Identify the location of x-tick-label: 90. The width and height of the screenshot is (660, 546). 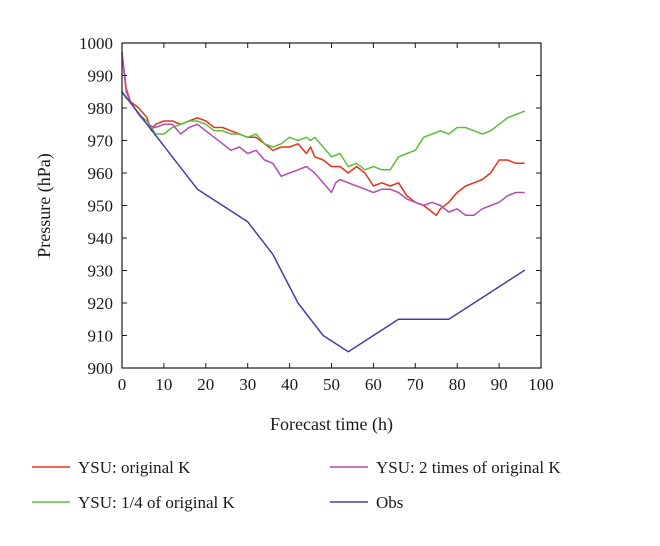
(499, 384).